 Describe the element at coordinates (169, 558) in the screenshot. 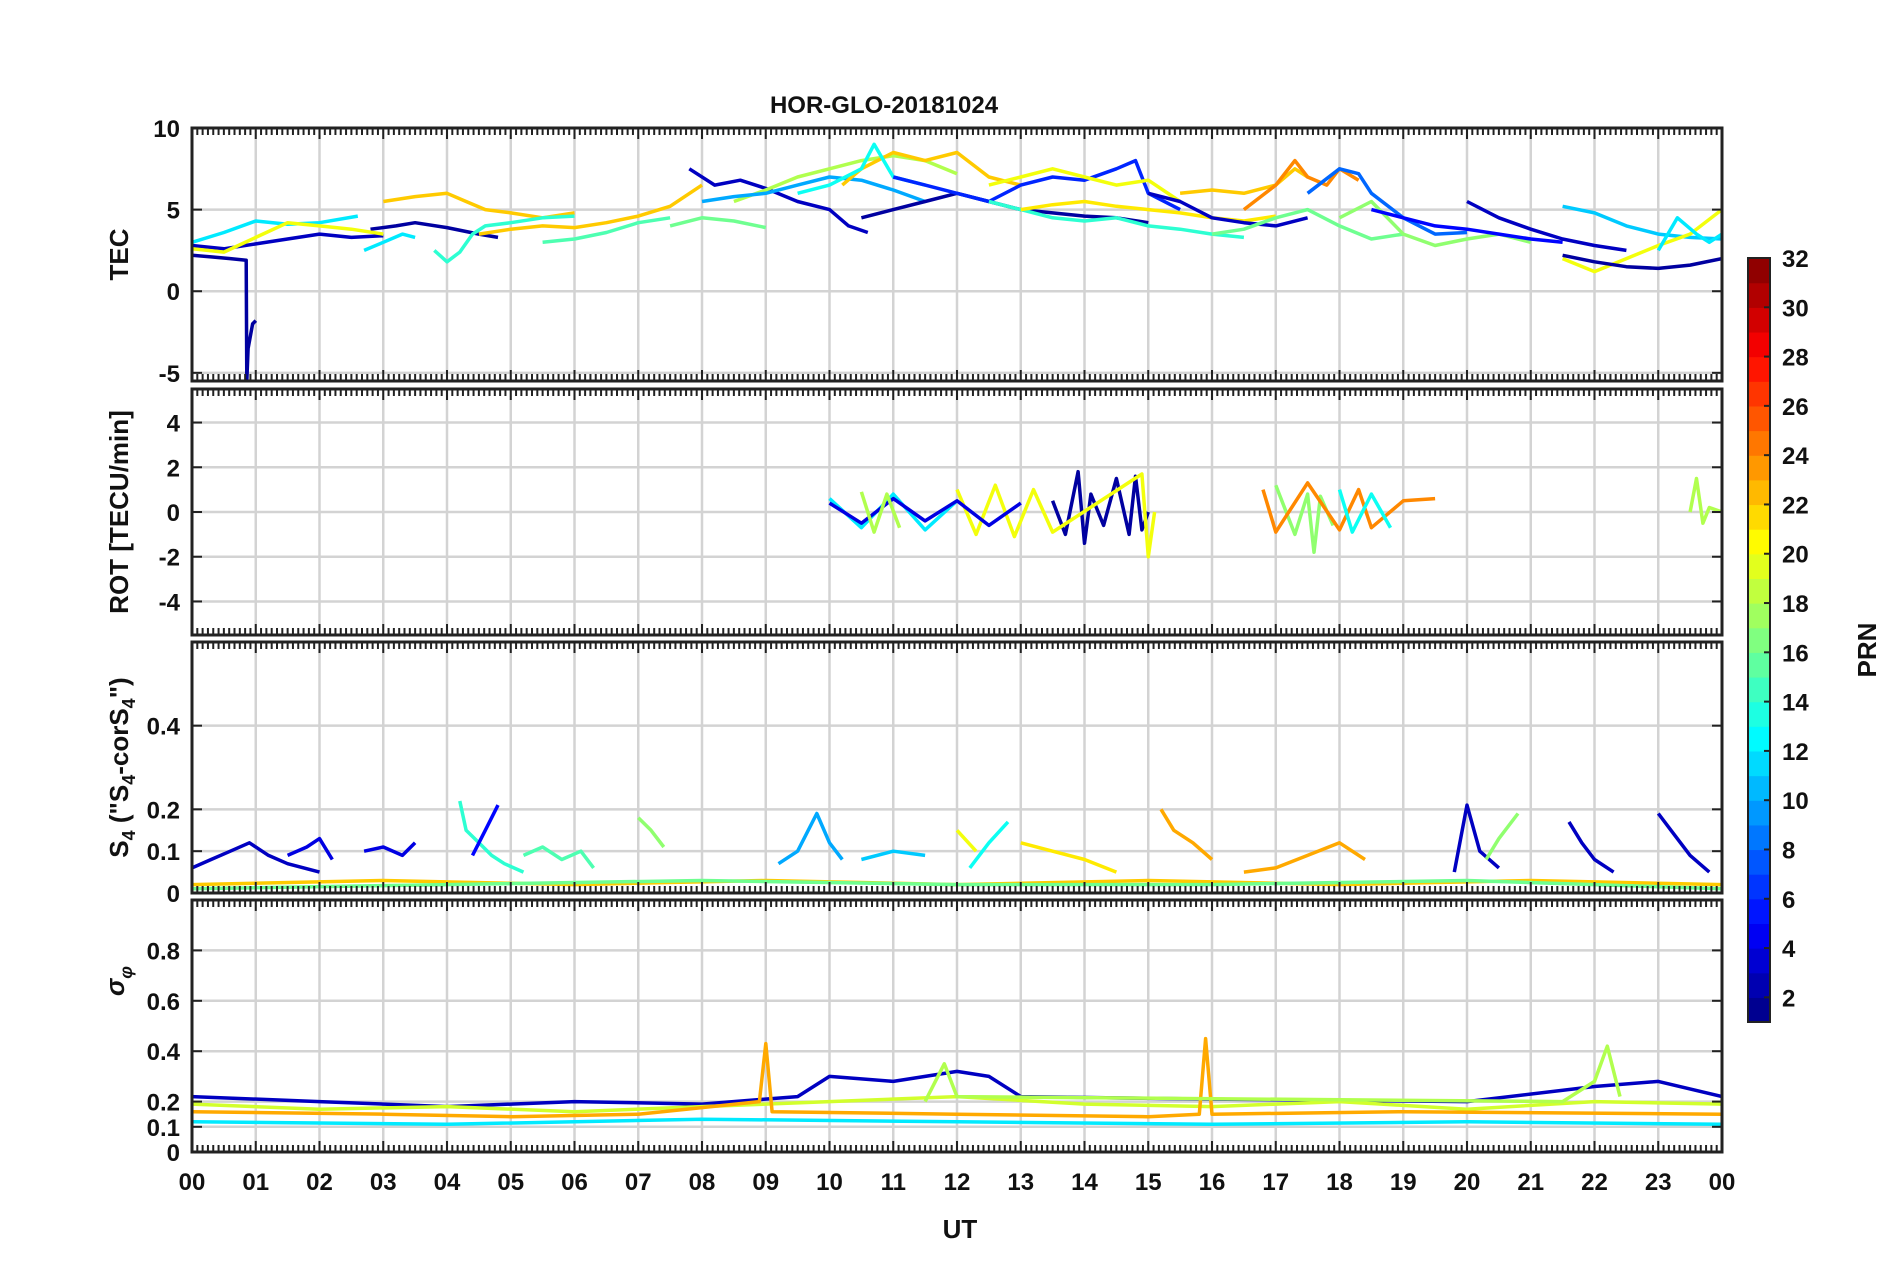

I see `y-tick-label: -2` at that location.